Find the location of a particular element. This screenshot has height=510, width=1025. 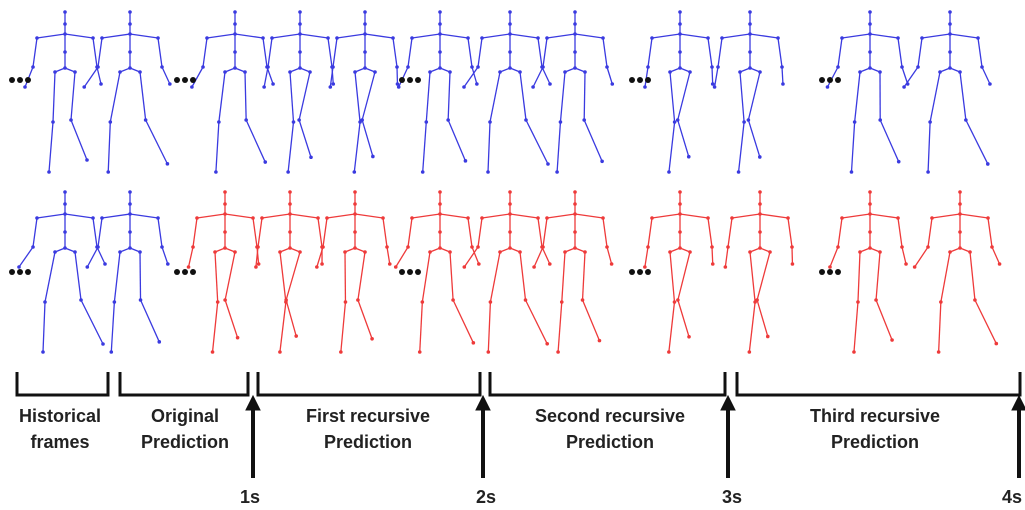

segment-label: frames is located at coordinates (59, 442).